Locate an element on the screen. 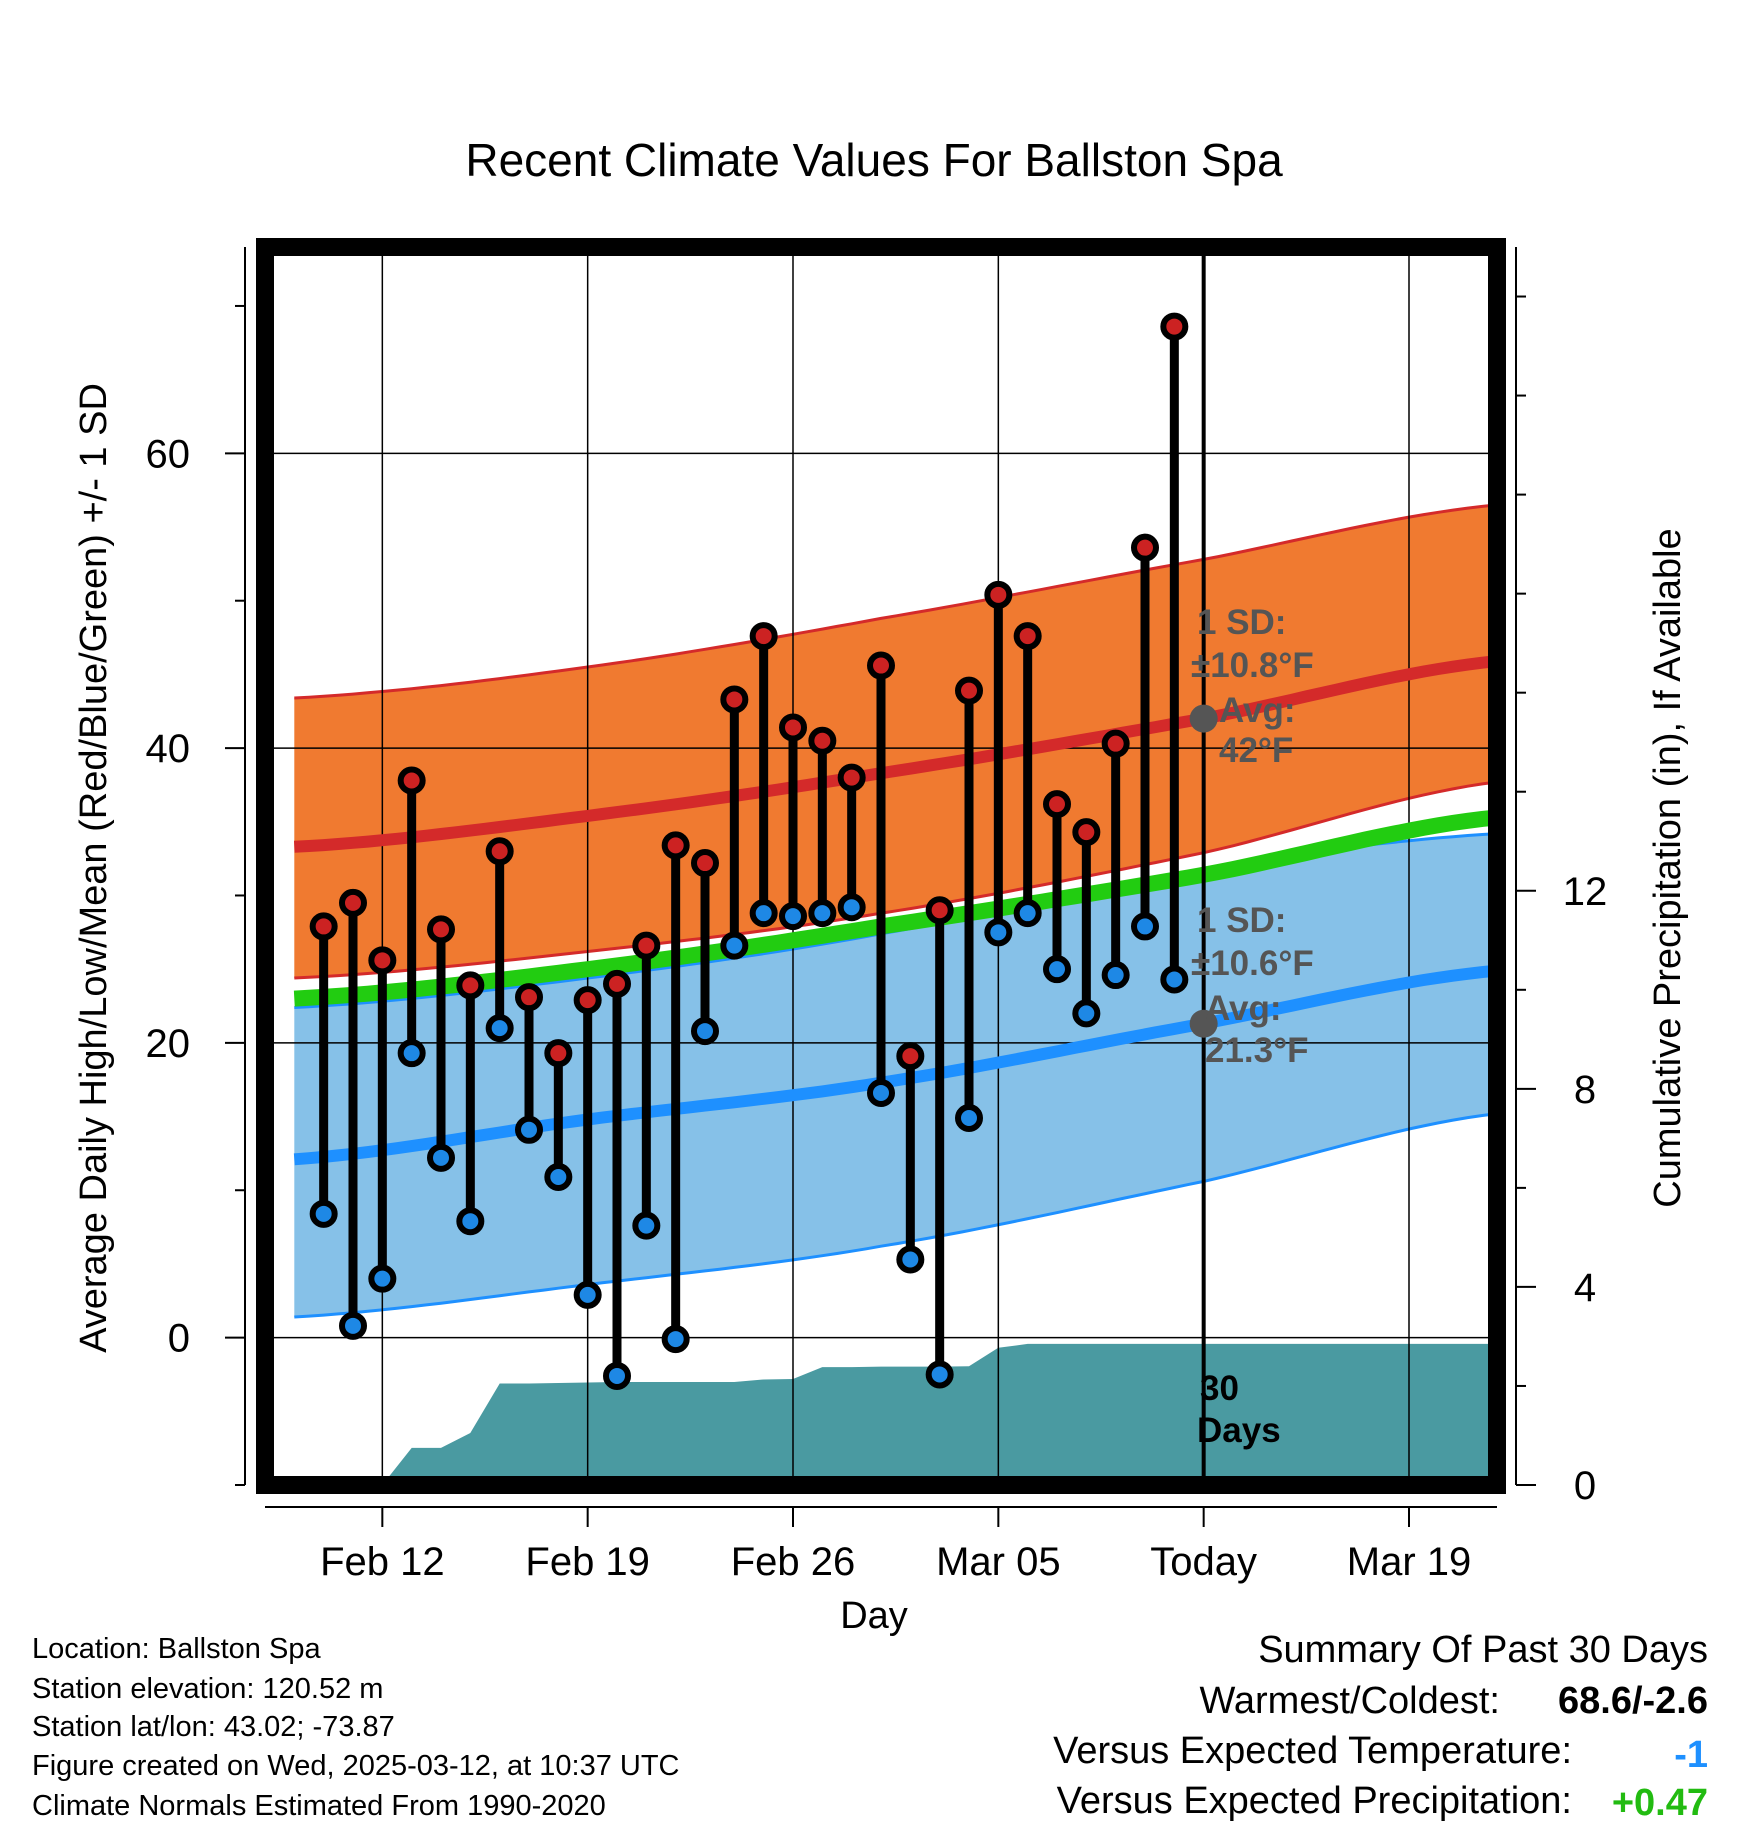 Image resolution: width=1748 pixels, height=1828 pixels. days-count-word: Days is located at coordinates (1239, 1430).